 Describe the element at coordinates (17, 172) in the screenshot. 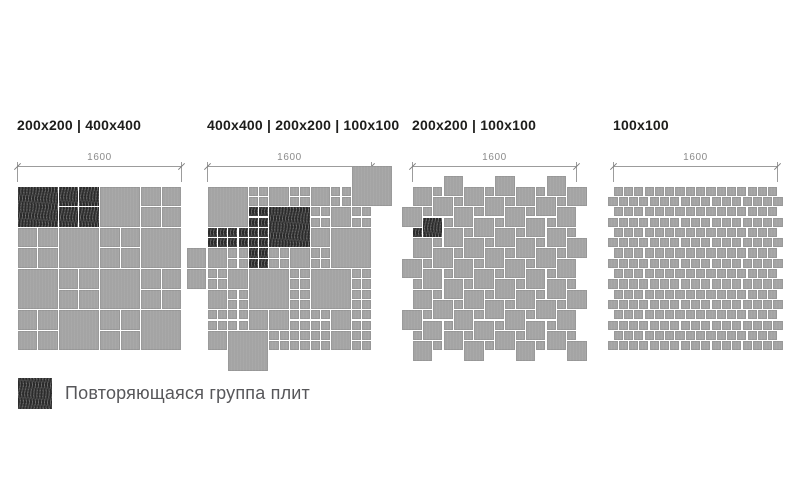

I see `extension-line-left` at that location.